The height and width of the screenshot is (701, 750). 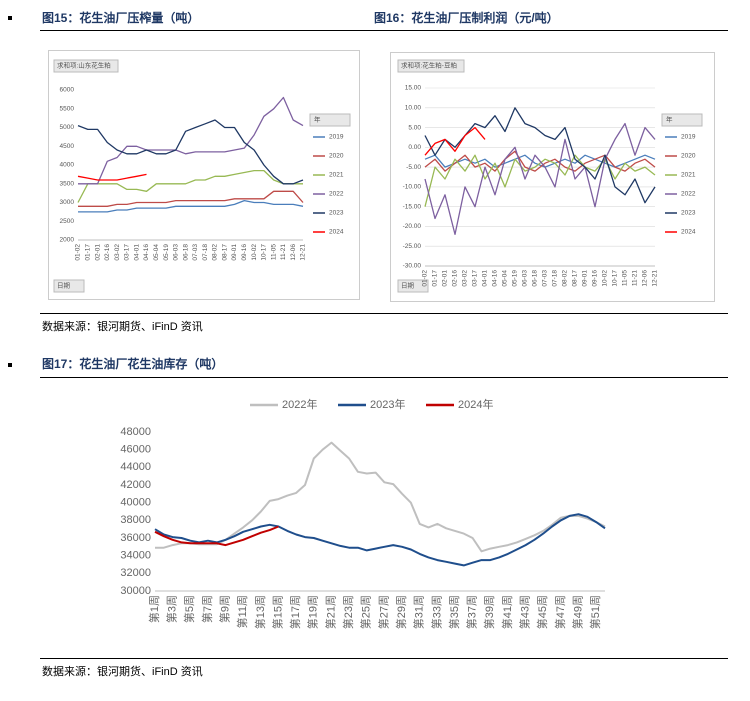 I want to click on x-tick-label: 第3周, so click(x=172, y=609).